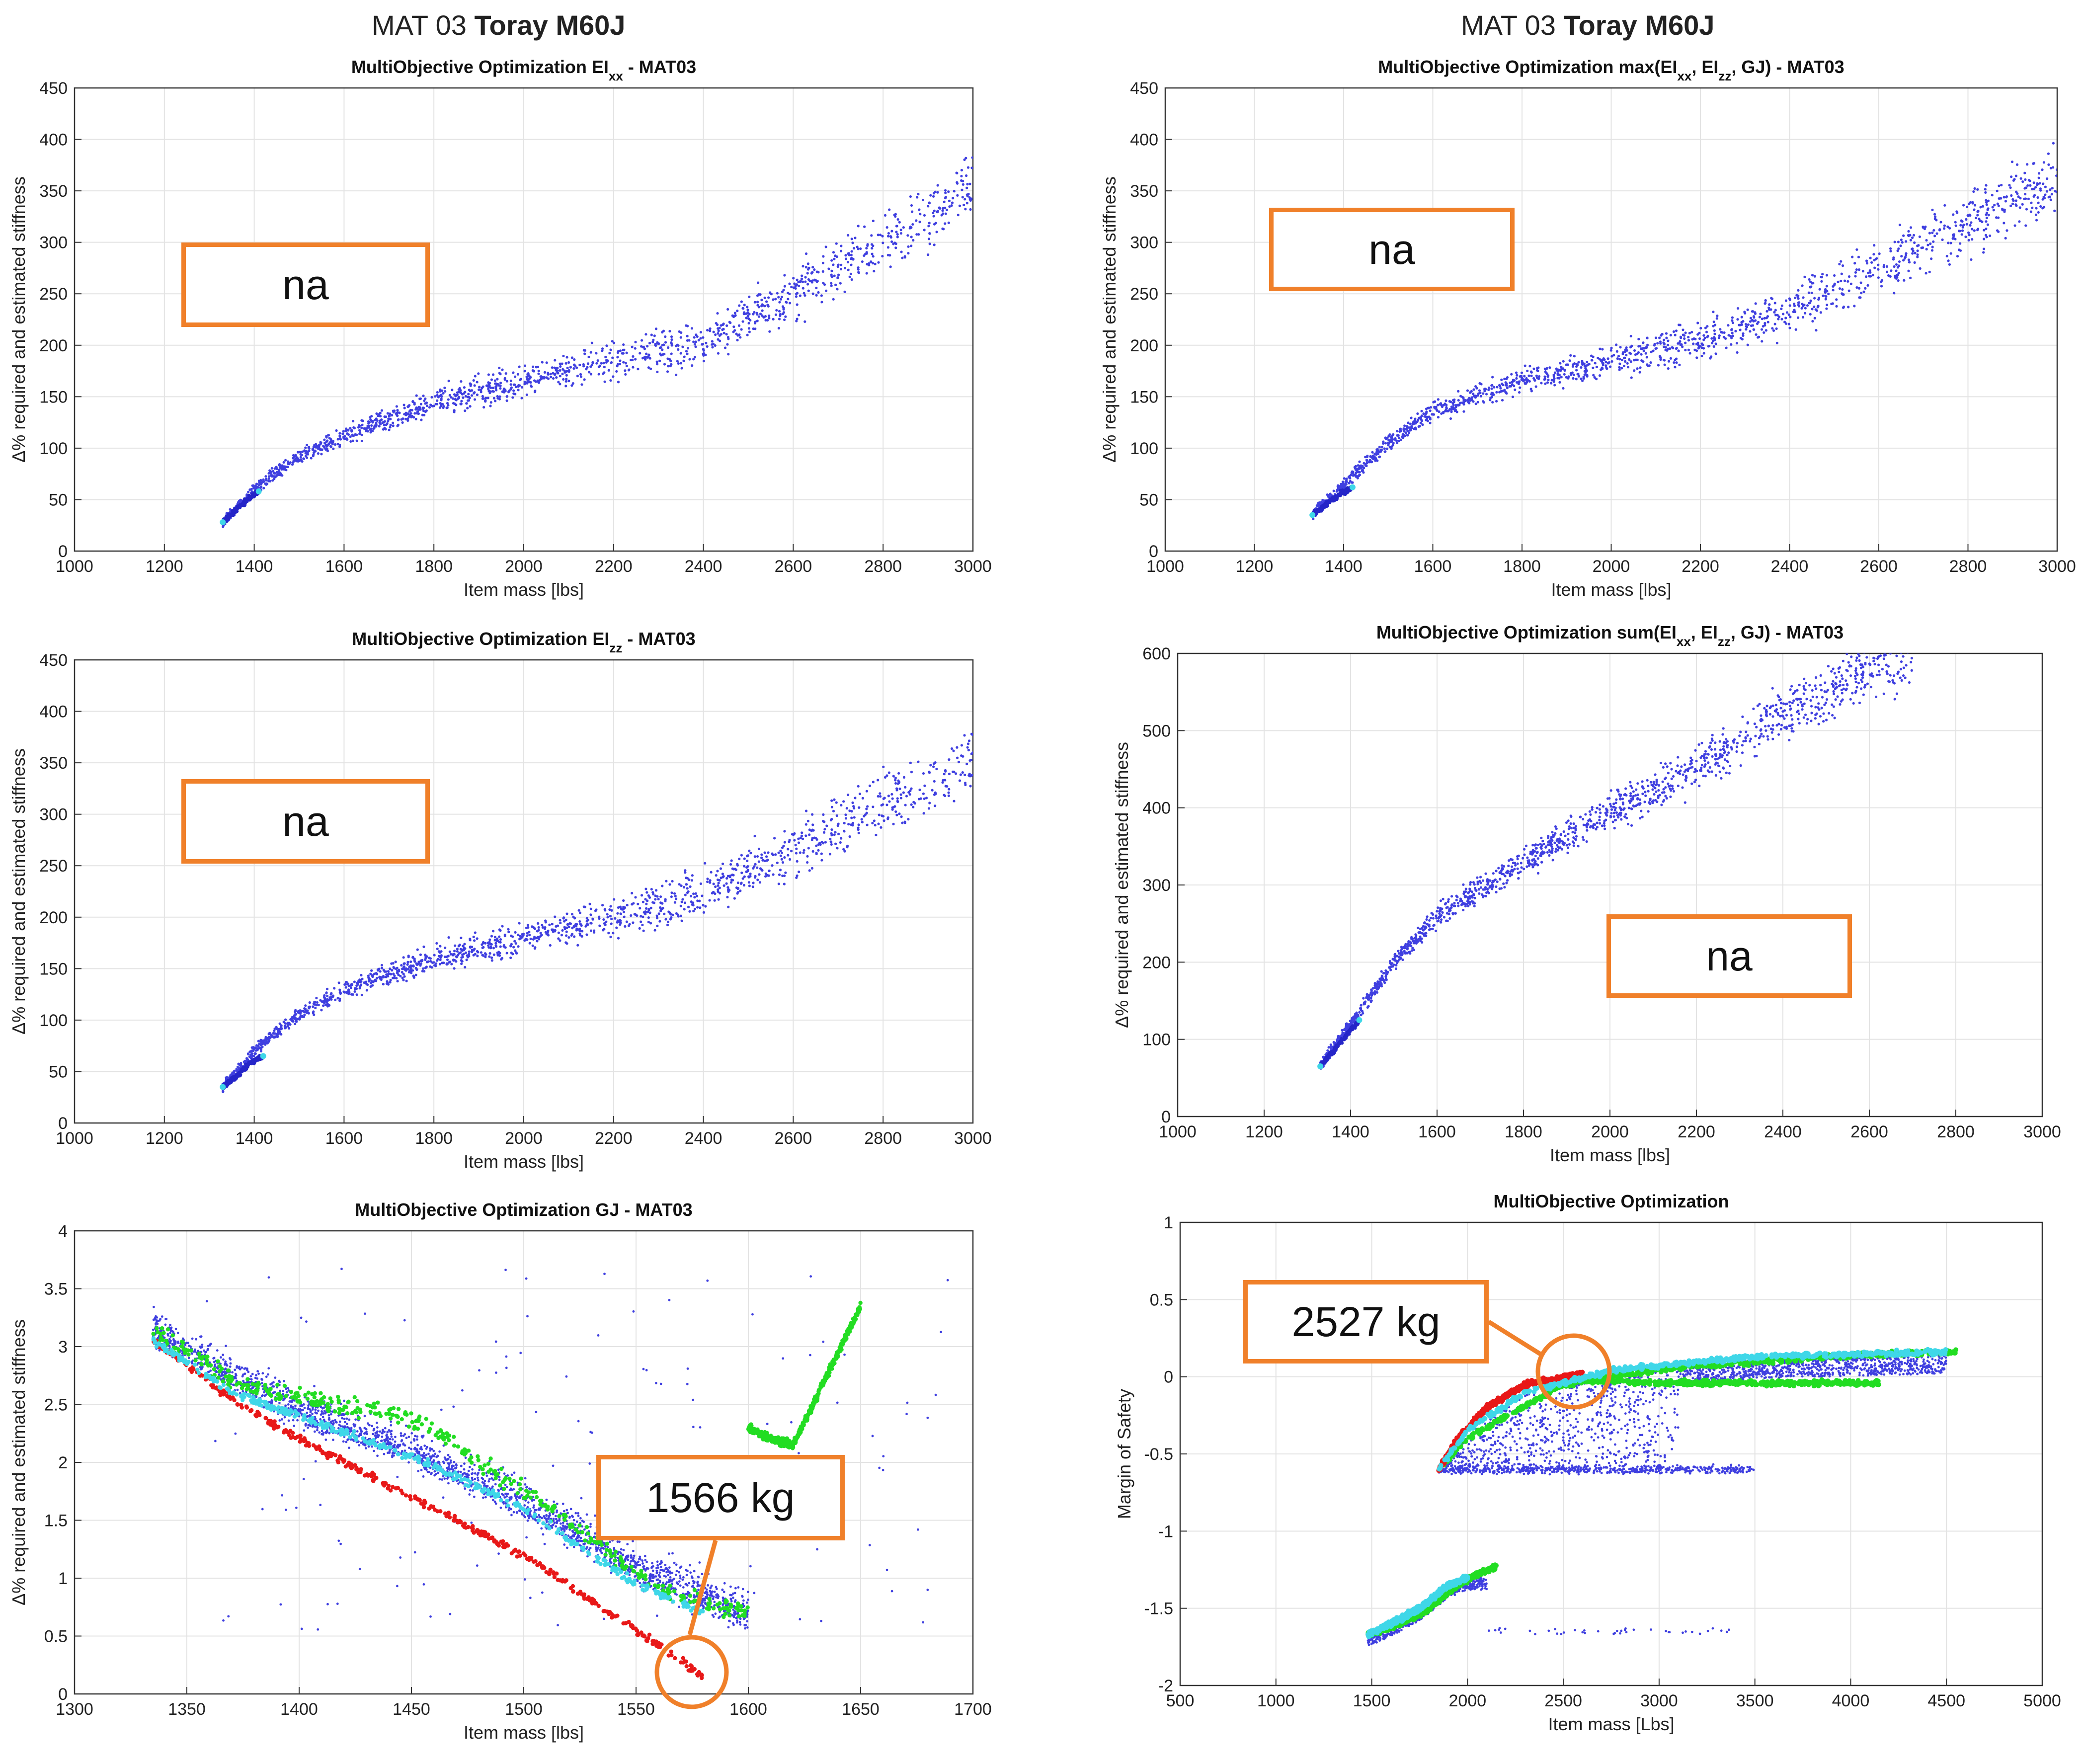 The height and width of the screenshot is (1764, 2085). What do you see at coordinates (2057, 566) in the screenshot?
I see `x-tick-label: 3000` at bounding box center [2057, 566].